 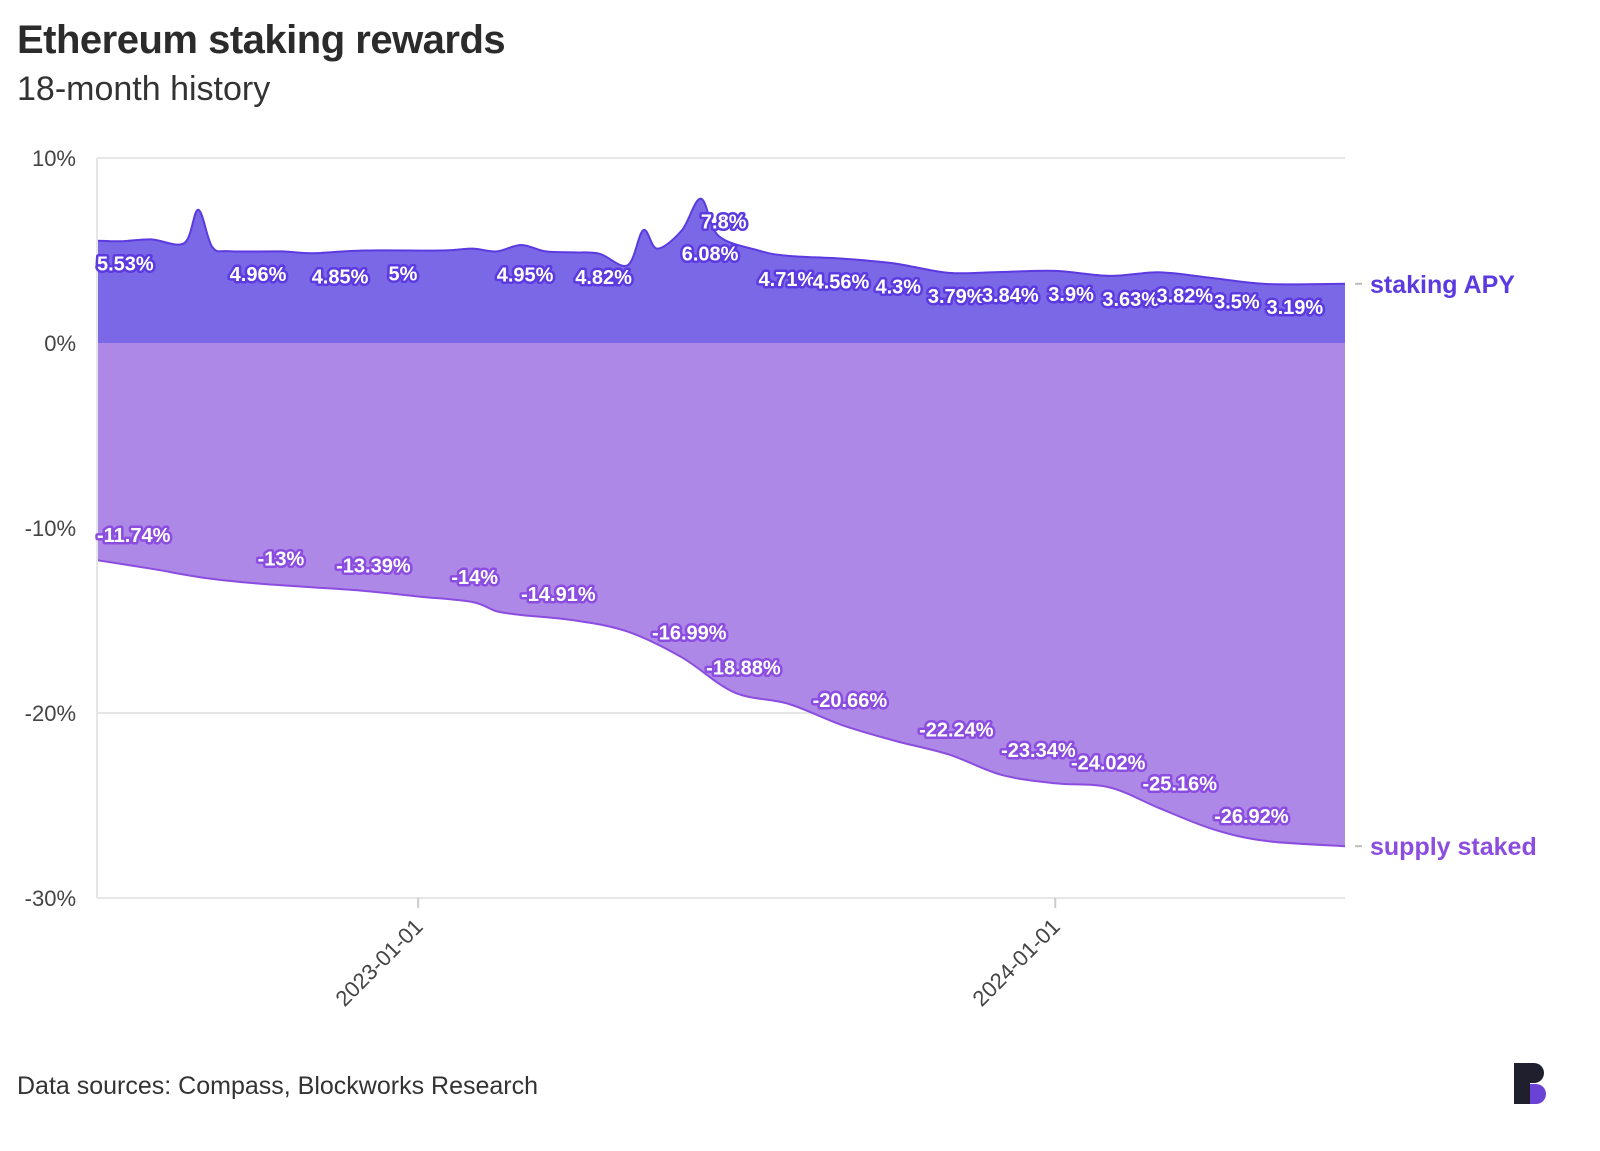 What do you see at coordinates (1538, 1094) in the screenshot?
I see `logo-bowl-bottom` at bounding box center [1538, 1094].